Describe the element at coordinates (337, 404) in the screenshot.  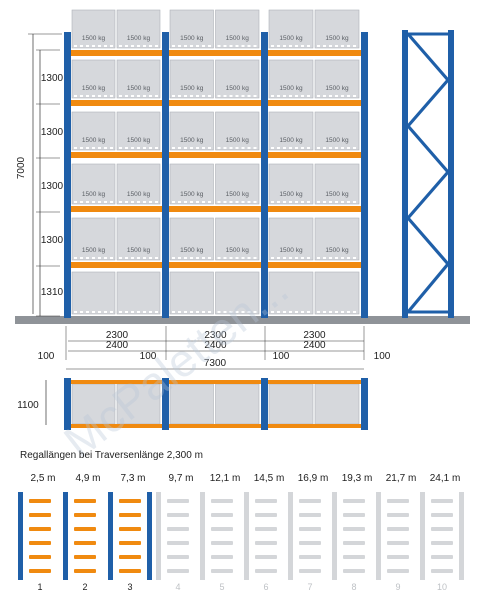
I see `top-view-pallet` at that location.